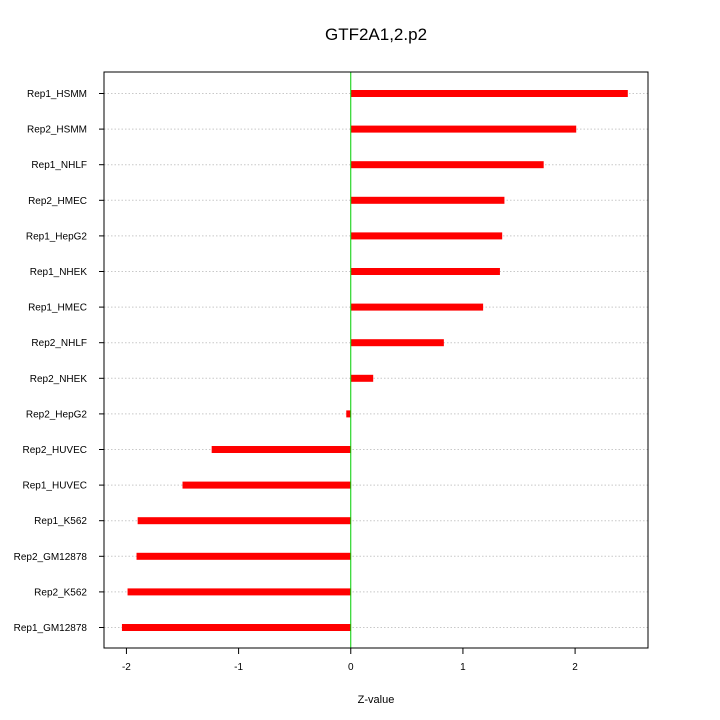 The image size is (720, 720). I want to click on bar-rep1-nhlf, so click(447, 165).